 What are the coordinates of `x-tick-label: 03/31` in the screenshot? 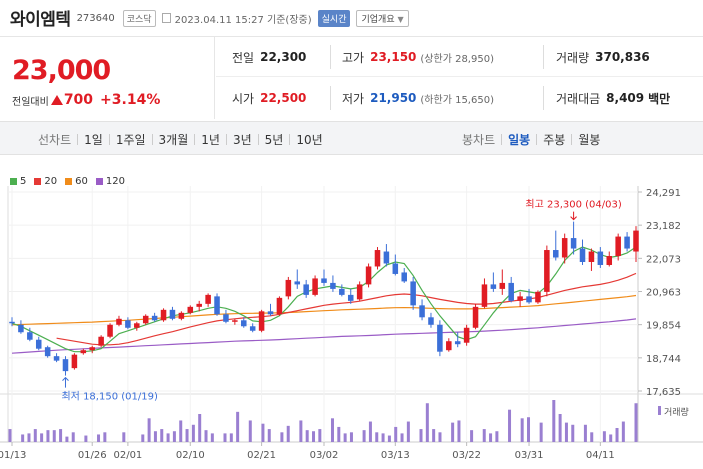 It's located at (529, 455).